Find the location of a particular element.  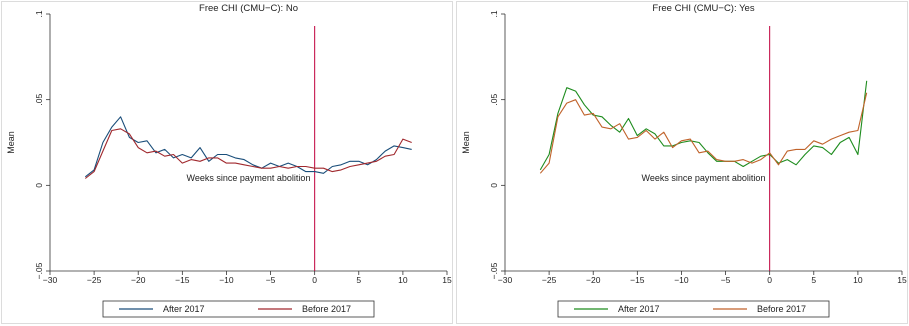

chart-title: Free CHI (CMU−C): Yes is located at coordinates (703, 8).